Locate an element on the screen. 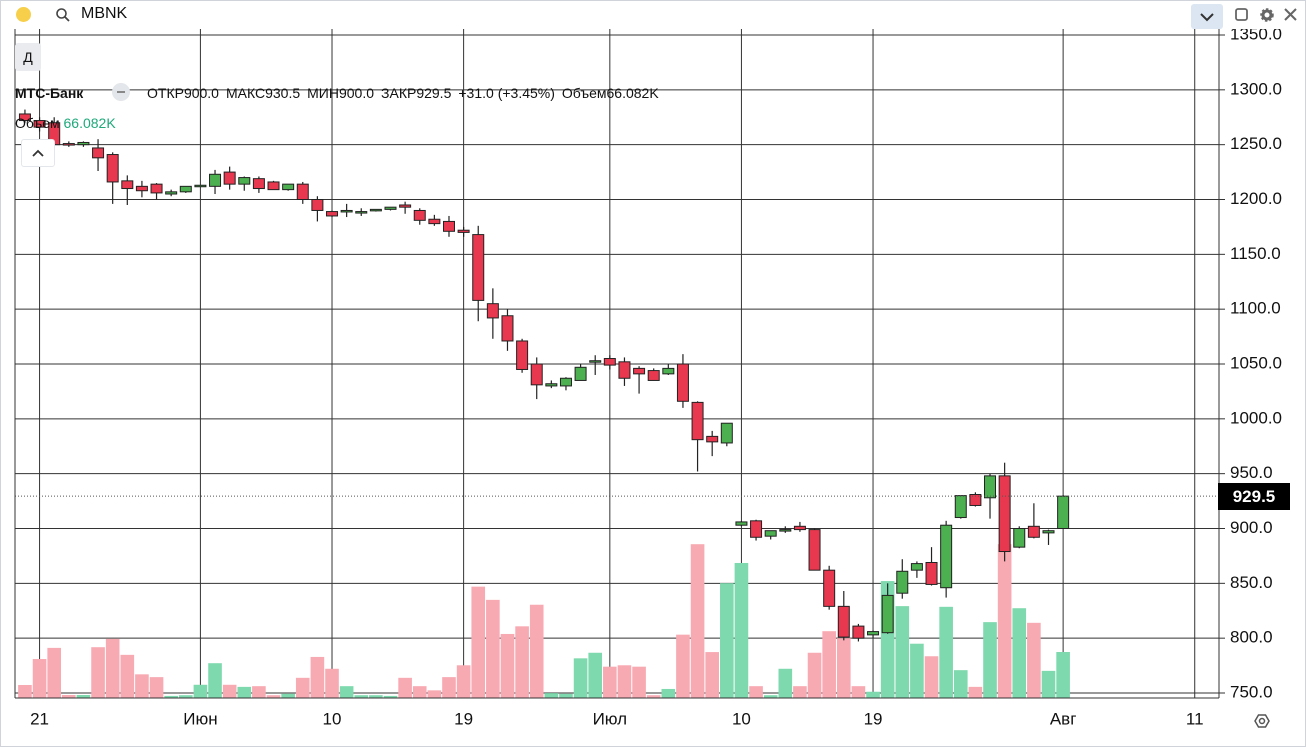 The height and width of the screenshot is (747, 1306). settings-hex is located at coordinates (1262, 721).